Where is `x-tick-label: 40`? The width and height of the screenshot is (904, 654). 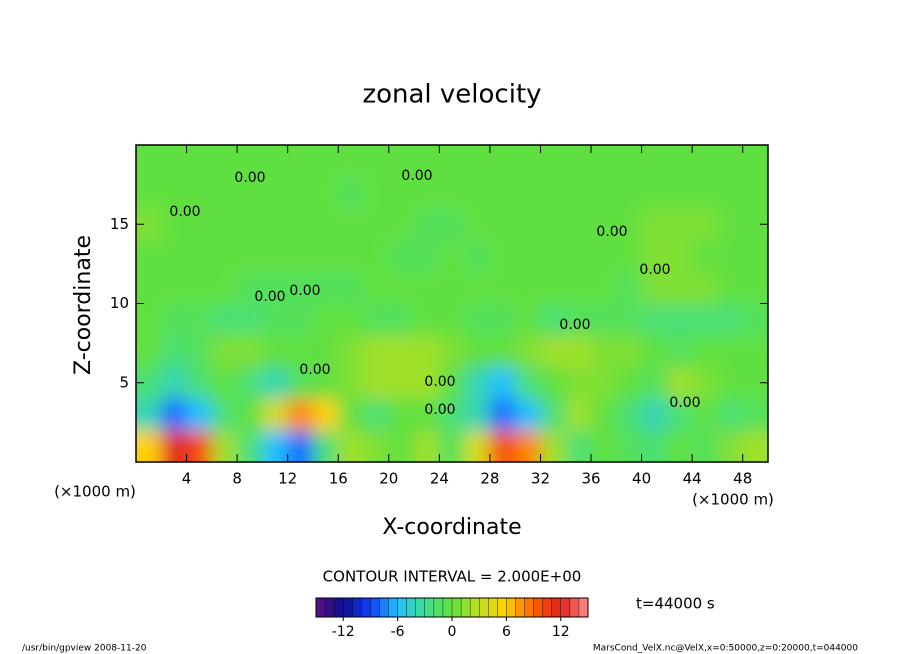 x-tick-label: 40 is located at coordinates (641, 479).